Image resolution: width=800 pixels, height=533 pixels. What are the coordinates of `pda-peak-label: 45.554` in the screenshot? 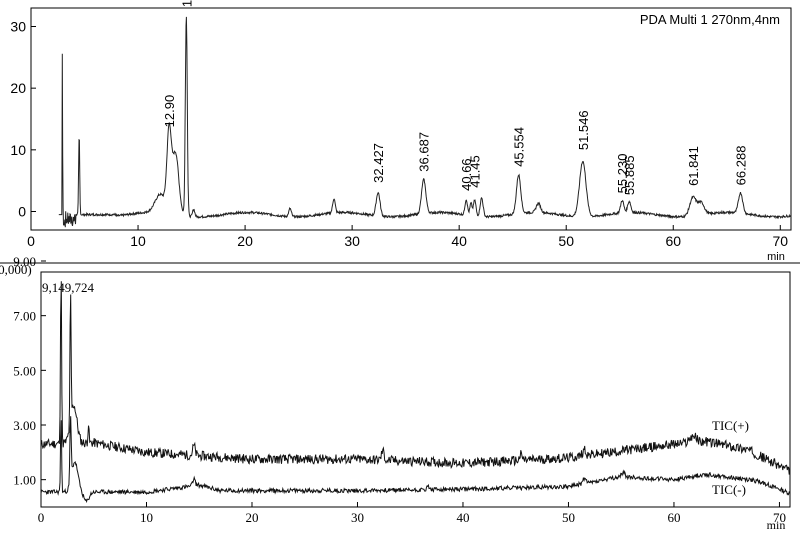 It's located at (519, 147).